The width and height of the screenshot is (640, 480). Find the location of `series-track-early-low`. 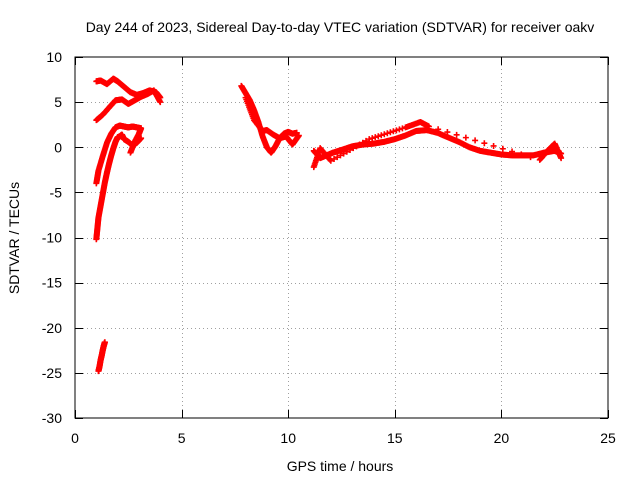

series-track-early-low is located at coordinates (101, 357).